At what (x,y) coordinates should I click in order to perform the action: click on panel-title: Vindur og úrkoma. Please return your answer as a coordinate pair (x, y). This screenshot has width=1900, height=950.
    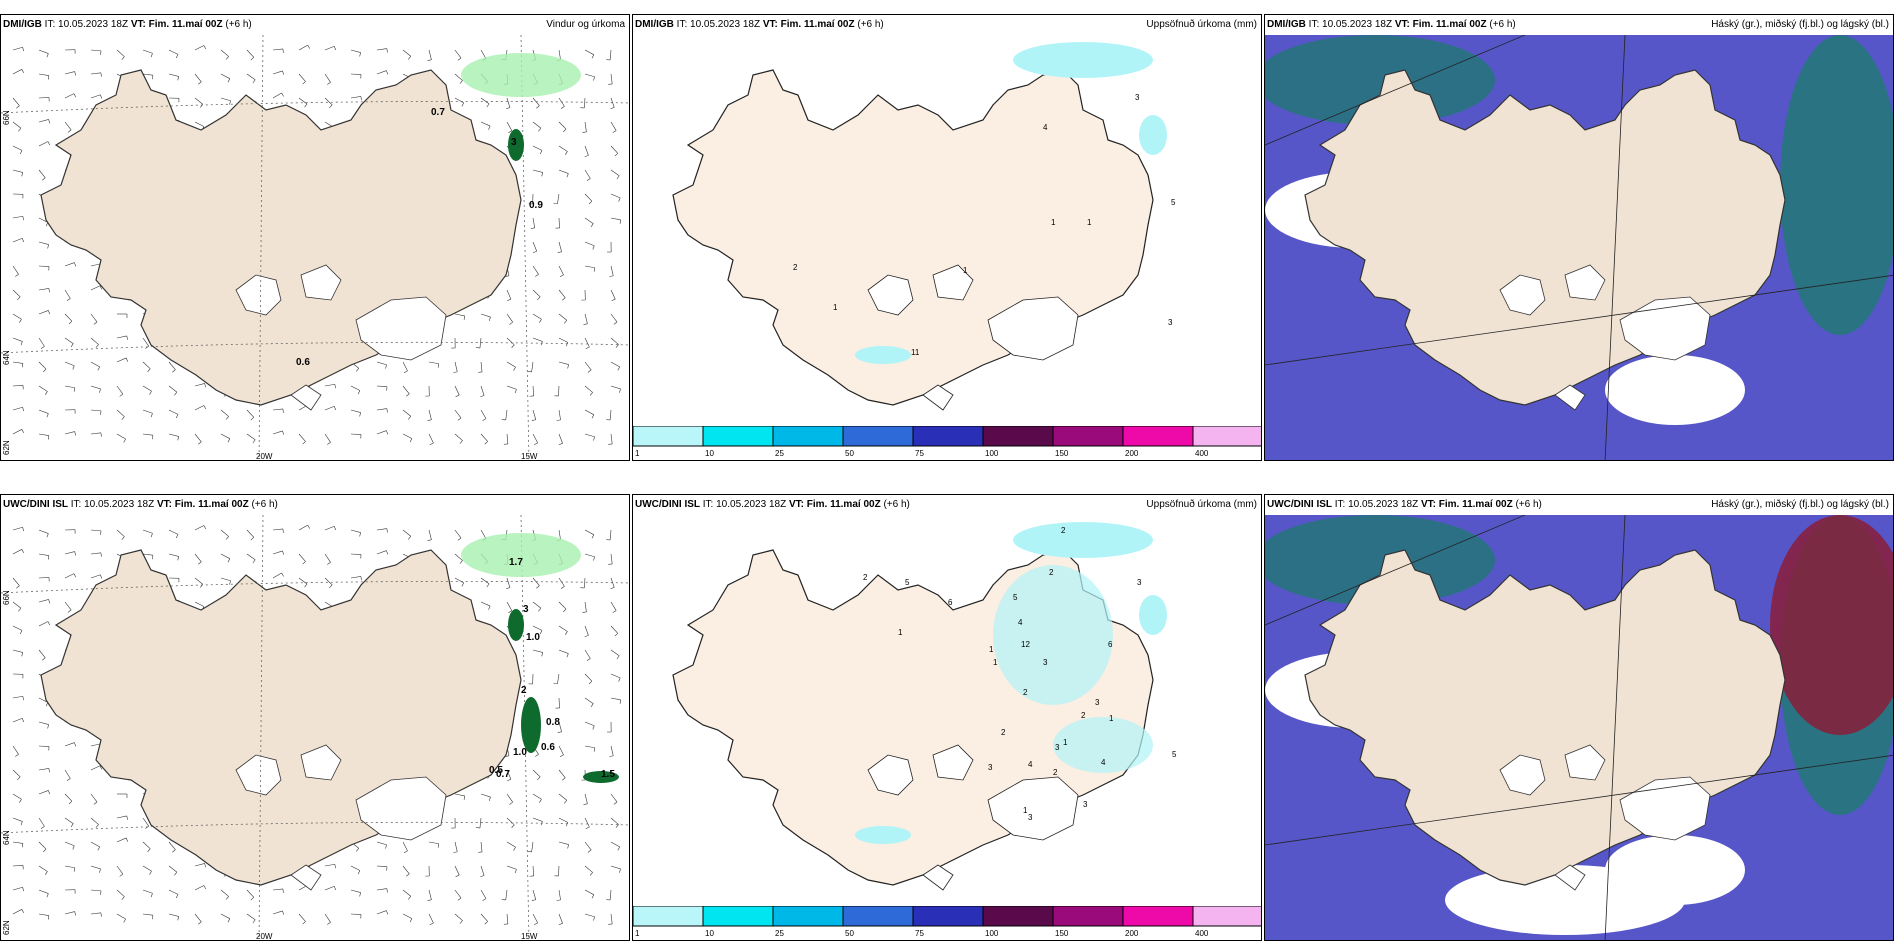
    Looking at the image, I should click on (585, 24).